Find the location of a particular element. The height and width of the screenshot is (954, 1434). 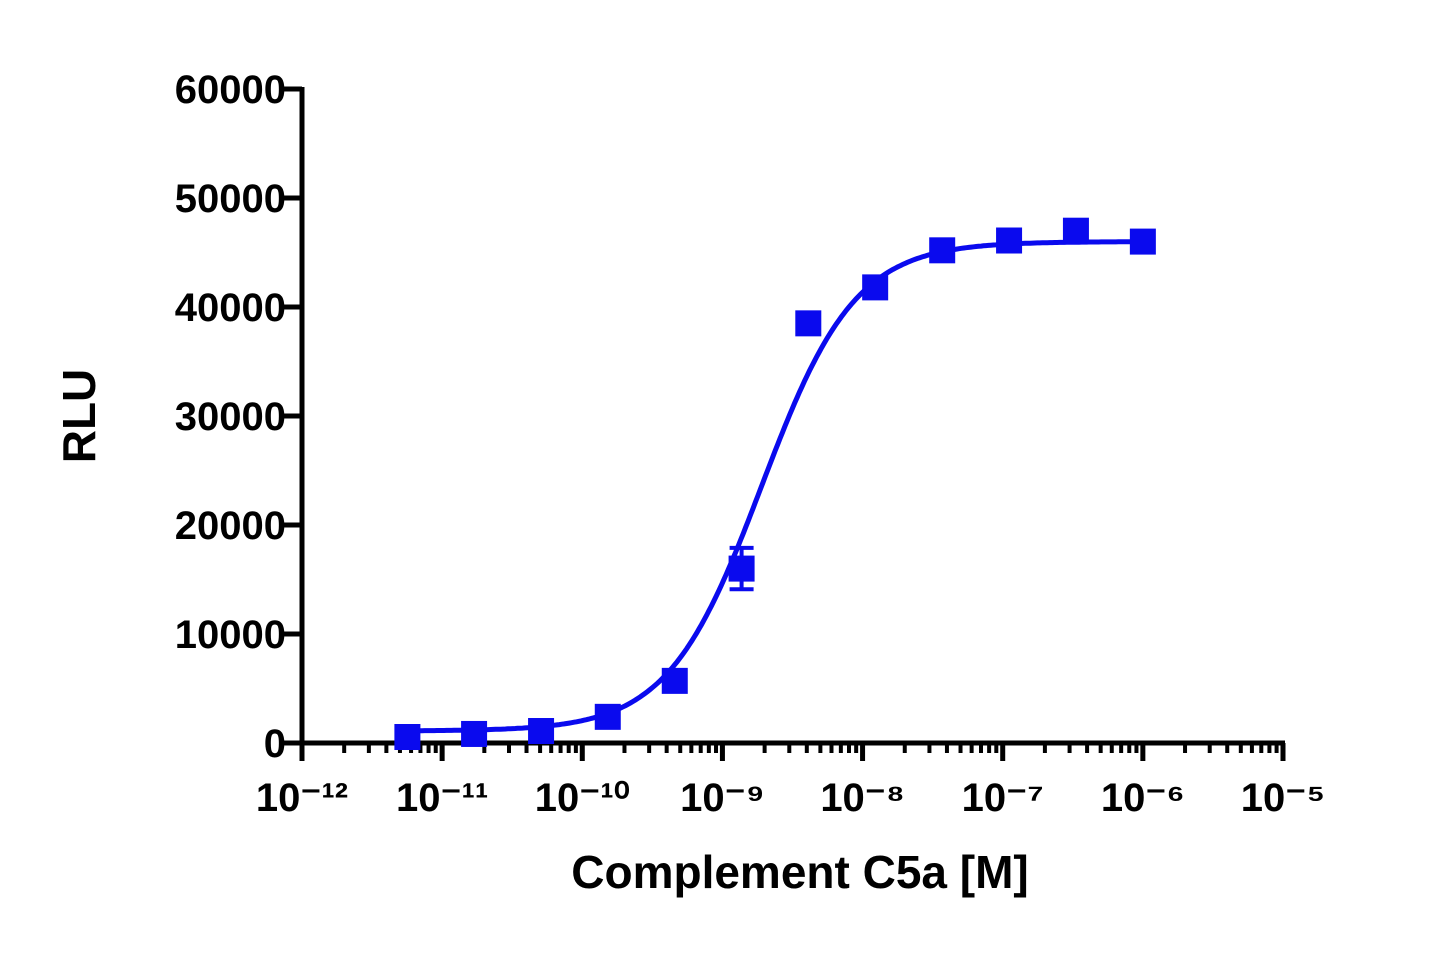

y-tick-label: 30000 is located at coordinates (230, 417).